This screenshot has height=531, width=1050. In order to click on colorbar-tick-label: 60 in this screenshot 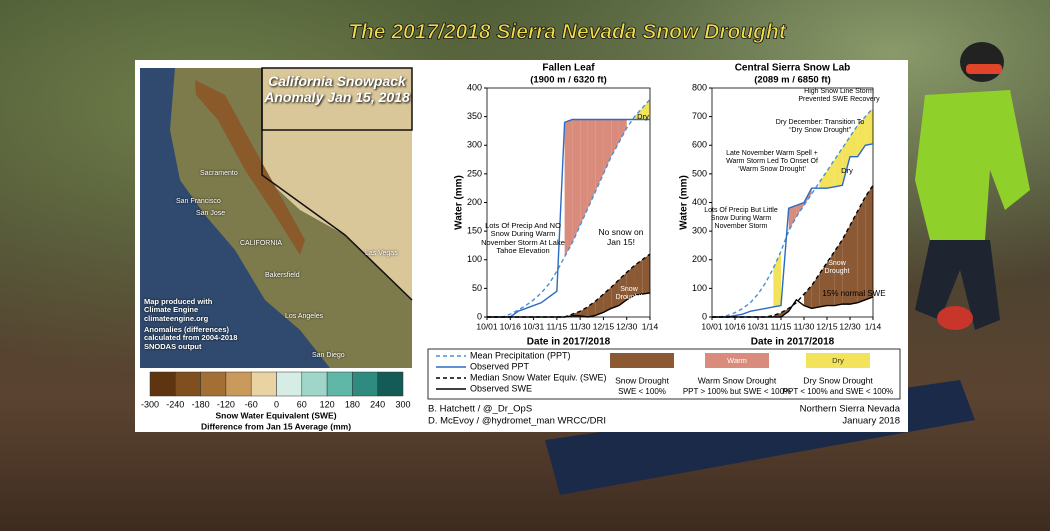, I will do `click(302, 404)`.